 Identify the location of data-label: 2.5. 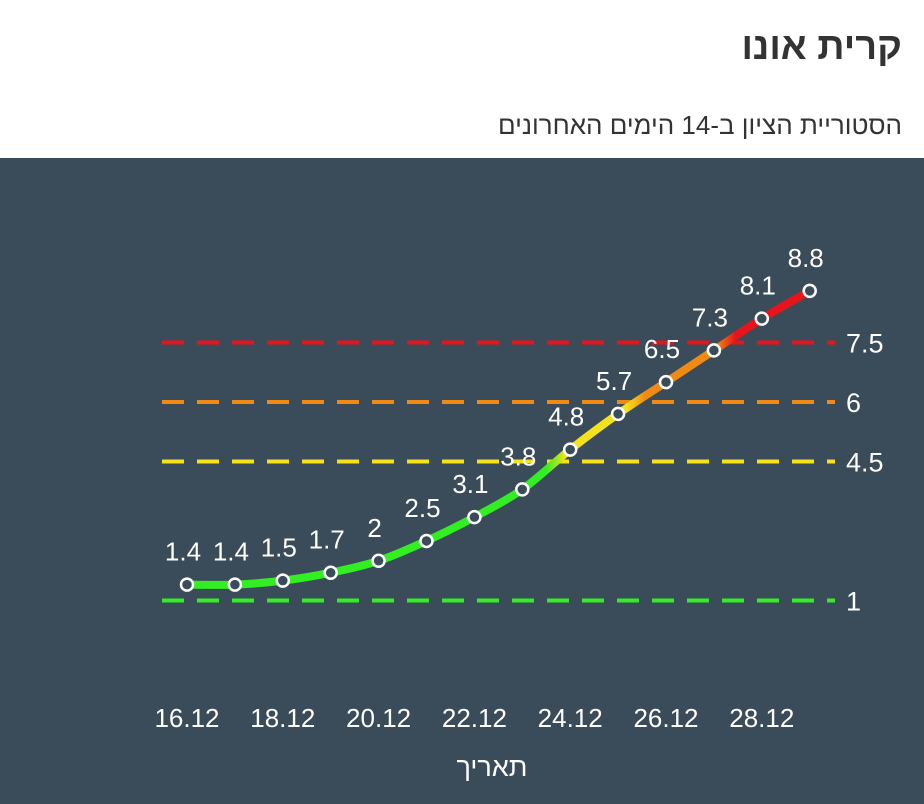
(422, 508).